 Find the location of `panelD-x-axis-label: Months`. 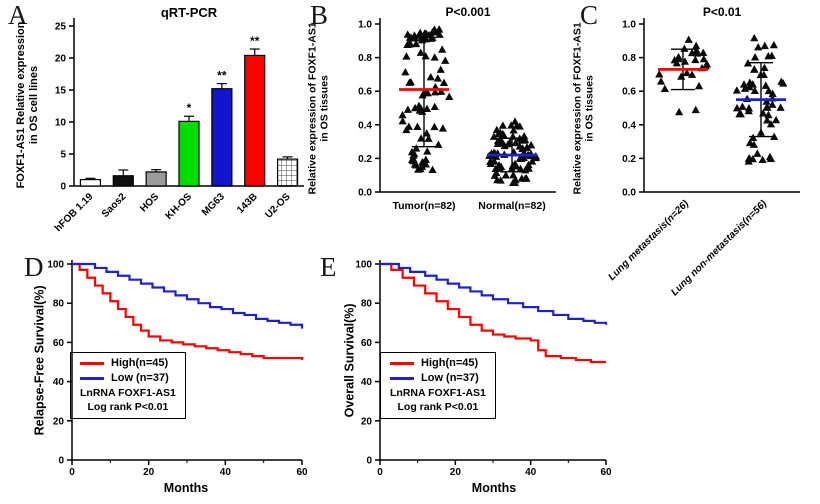

panelD-x-axis-label: Months is located at coordinates (186, 488).